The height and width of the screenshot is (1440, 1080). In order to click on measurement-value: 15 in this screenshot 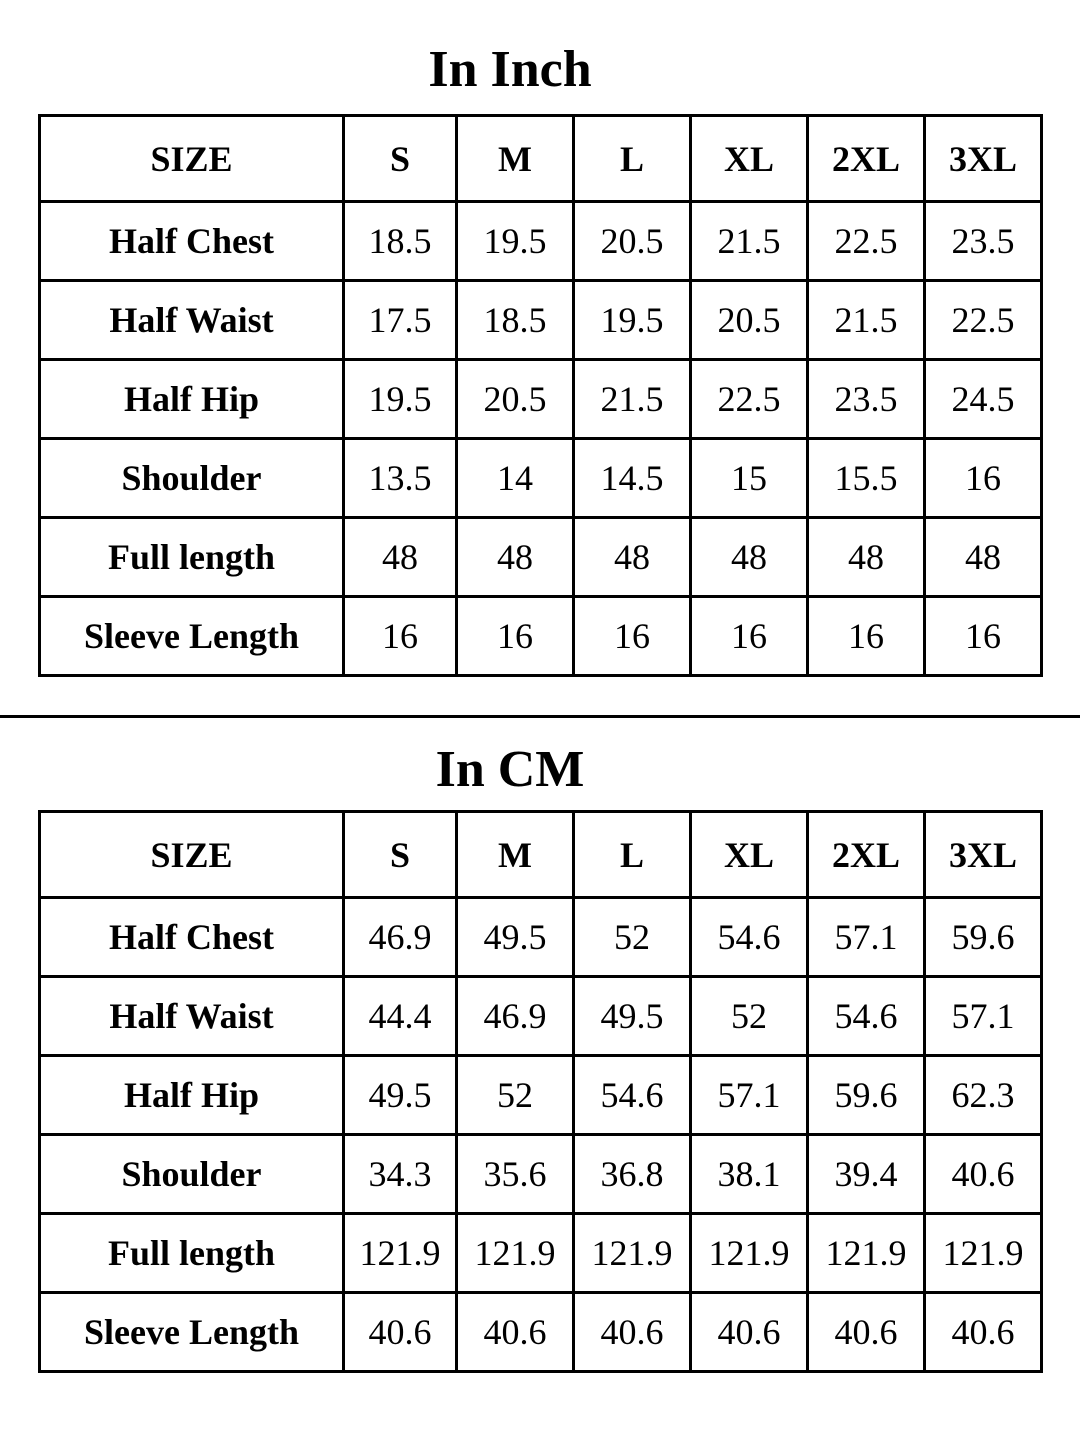, I will do `click(749, 478)`.